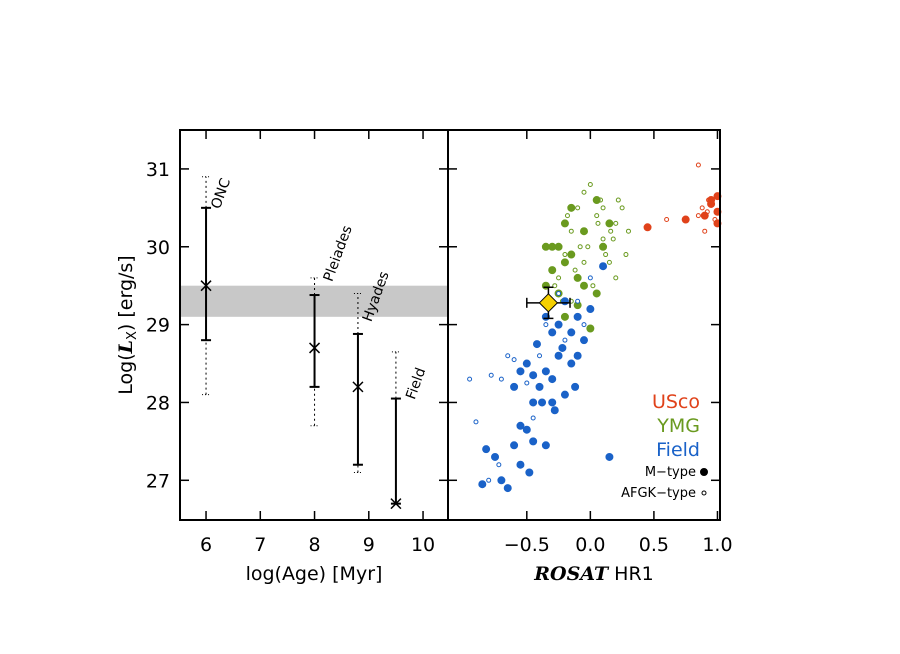 The width and height of the screenshot is (900, 654). What do you see at coordinates (369, 545) in the screenshot?
I see `x-tick-label: 9` at bounding box center [369, 545].